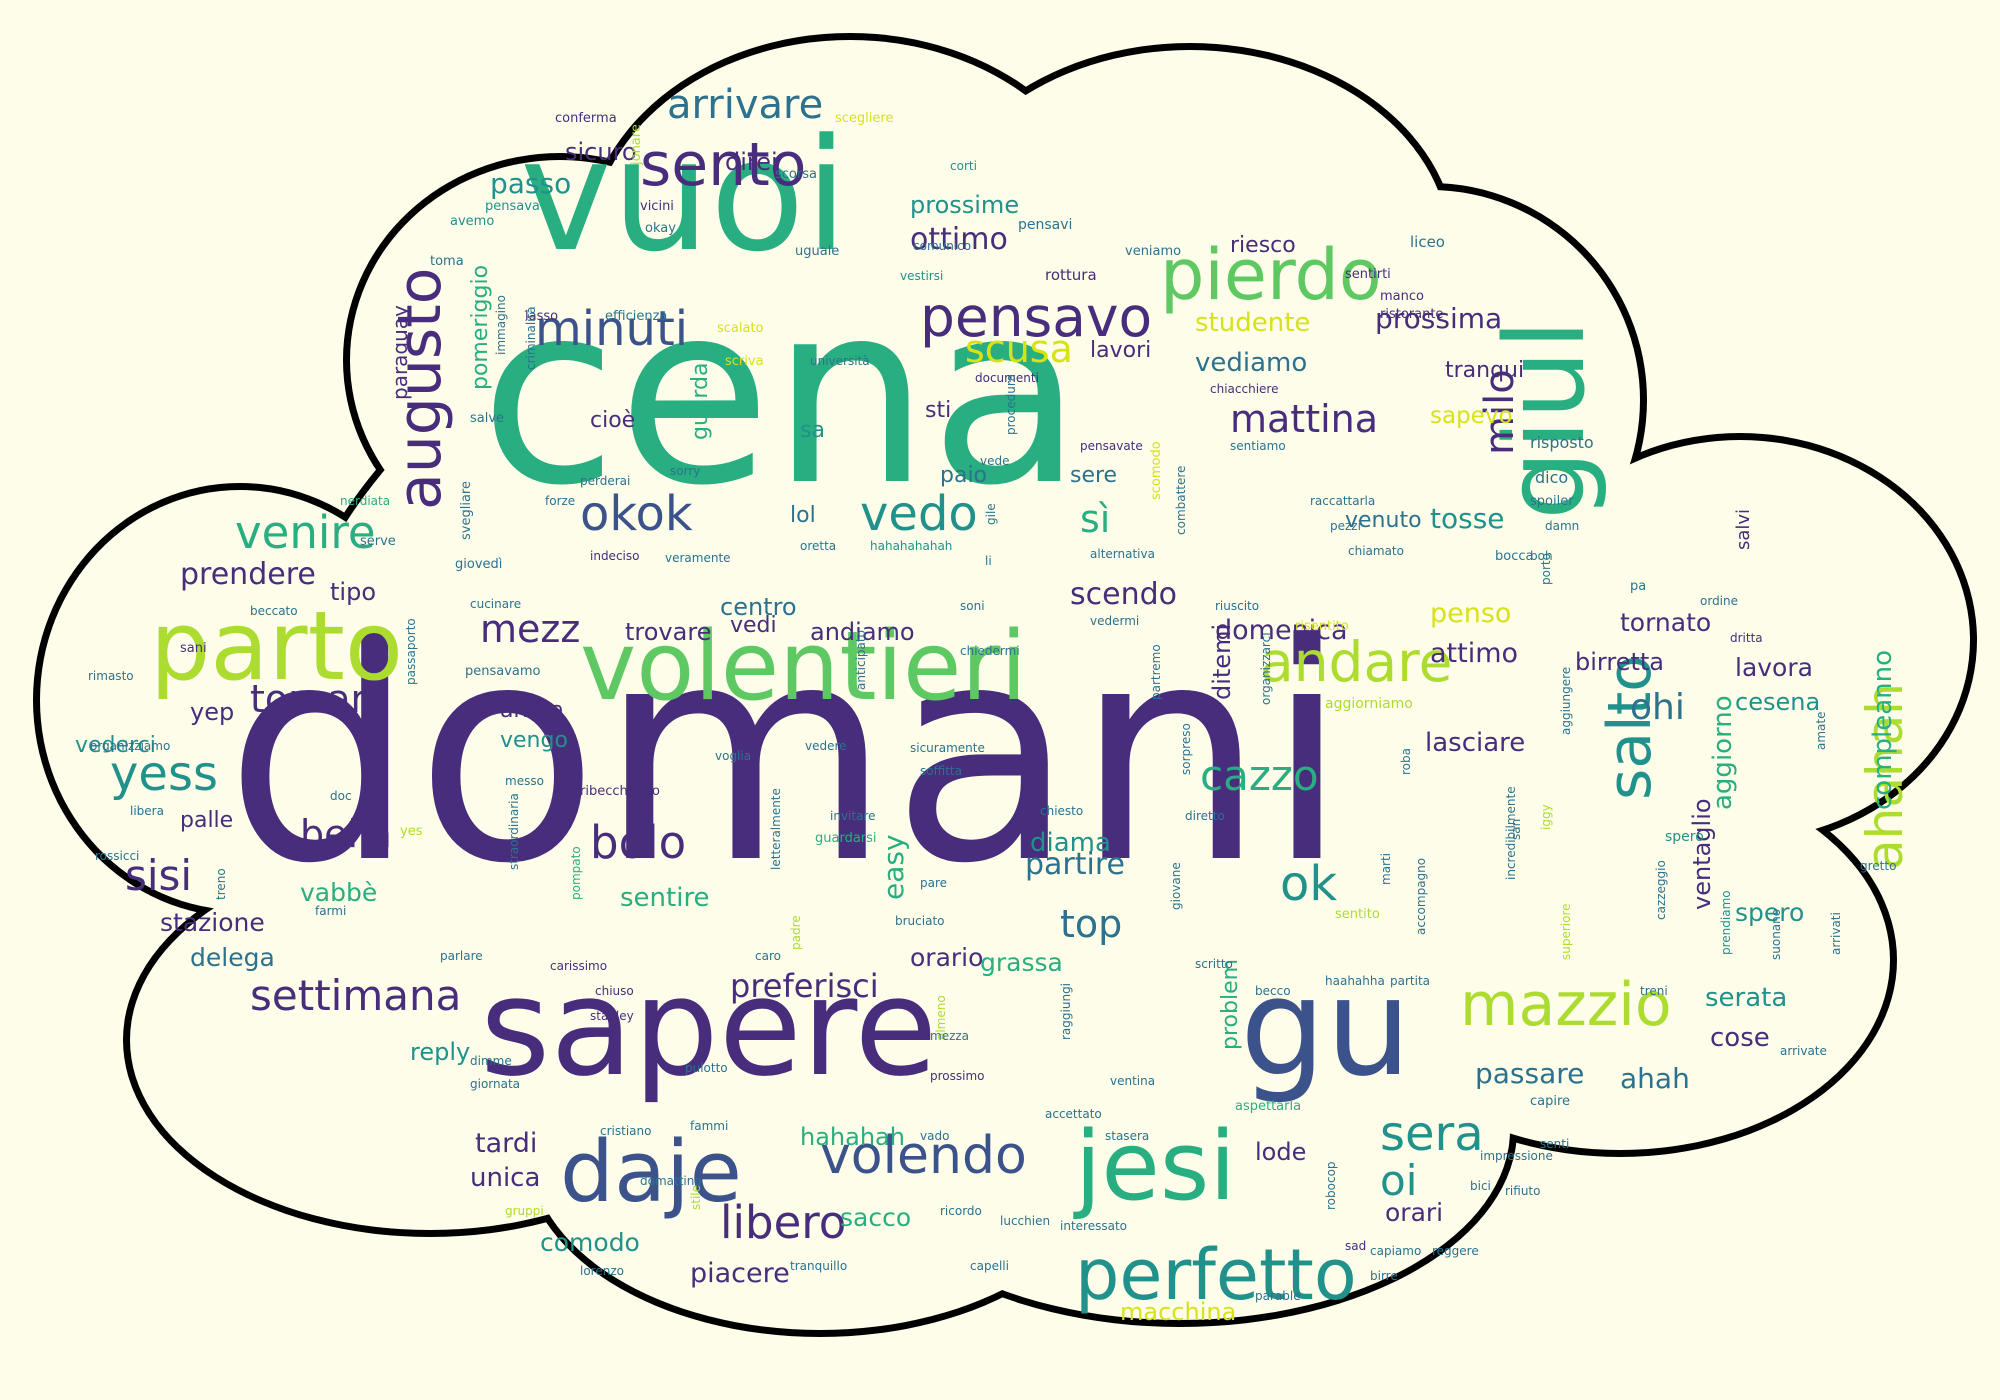 Image resolution: width=2000 pixels, height=1400 pixels. Describe the element at coordinates (753, 625) in the screenshot. I see `word-vedi: vedi` at that location.